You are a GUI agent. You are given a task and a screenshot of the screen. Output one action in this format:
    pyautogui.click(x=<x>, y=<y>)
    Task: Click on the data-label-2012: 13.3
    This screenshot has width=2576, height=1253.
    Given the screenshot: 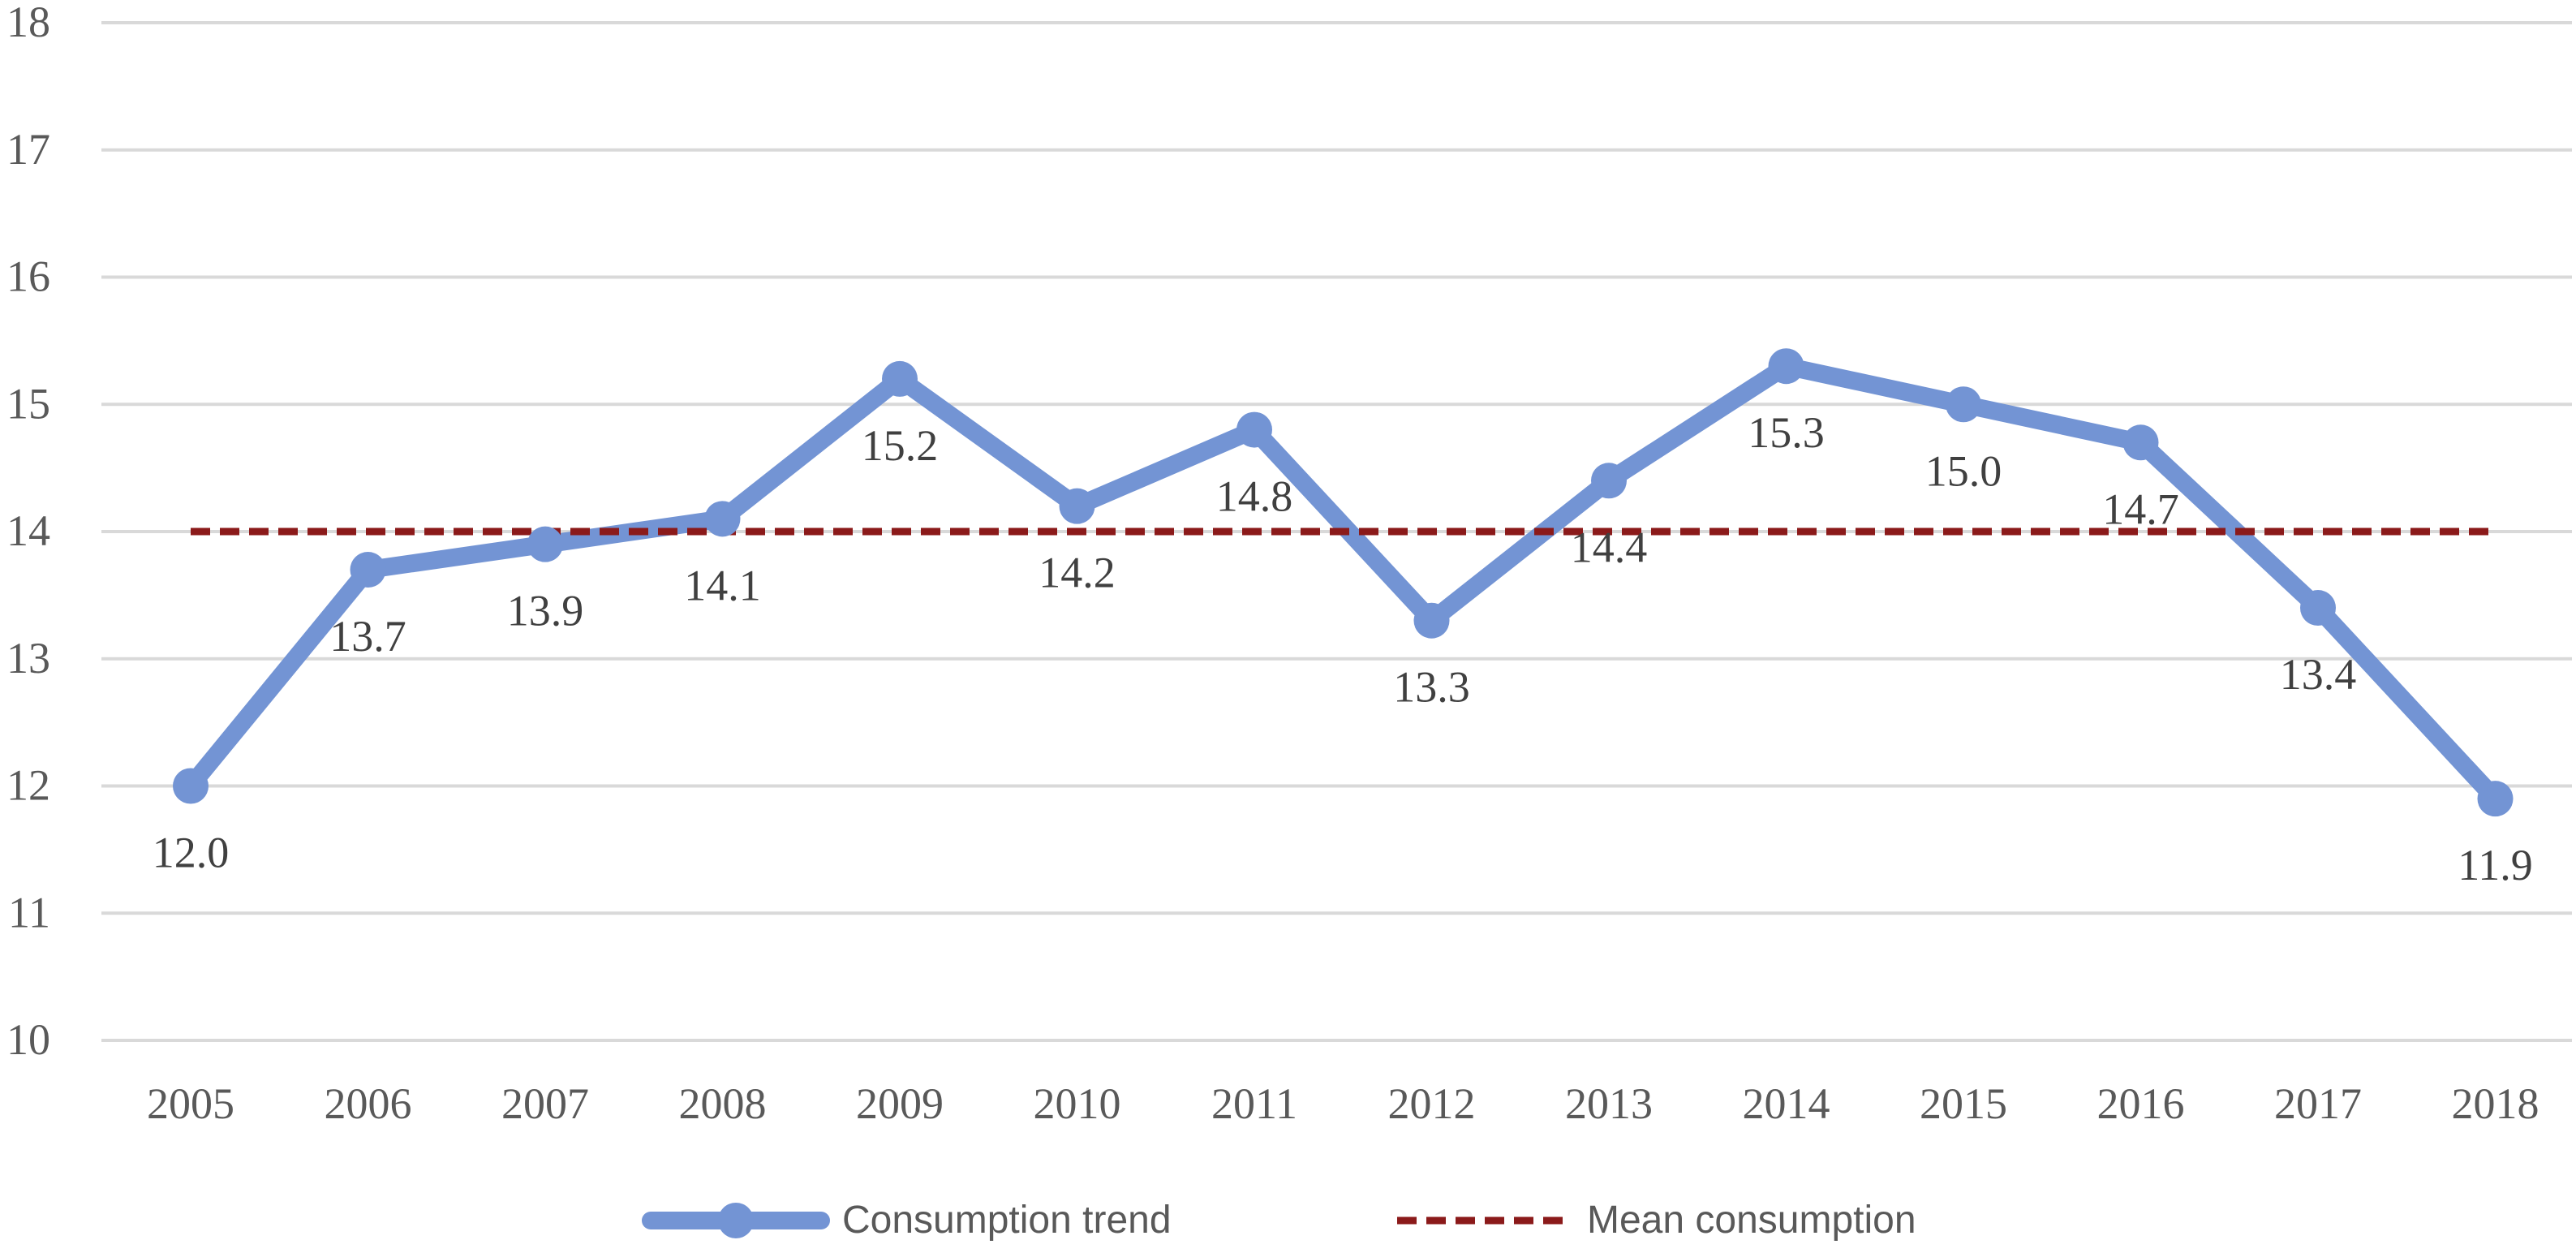 What is the action you would take?
    pyautogui.click(x=1431, y=687)
    